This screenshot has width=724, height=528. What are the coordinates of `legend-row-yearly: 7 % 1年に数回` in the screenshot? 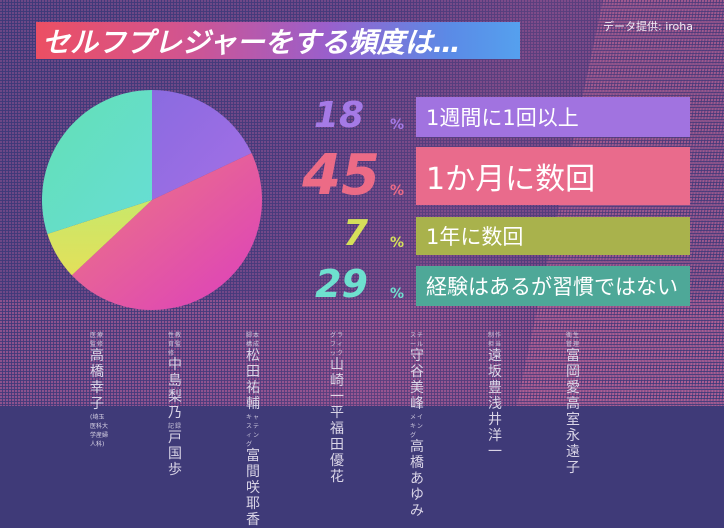 It's located at (485, 234).